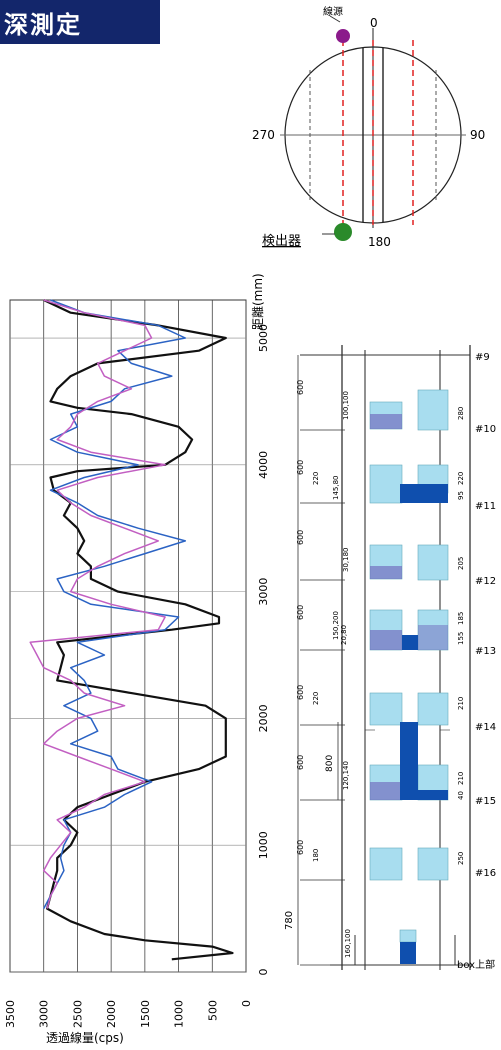 Image resolution: width=501 pixels, height=1050 pixels. Describe the element at coordinates (246, 1003) in the screenshot. I see `cps-tick-label: 0` at that location.